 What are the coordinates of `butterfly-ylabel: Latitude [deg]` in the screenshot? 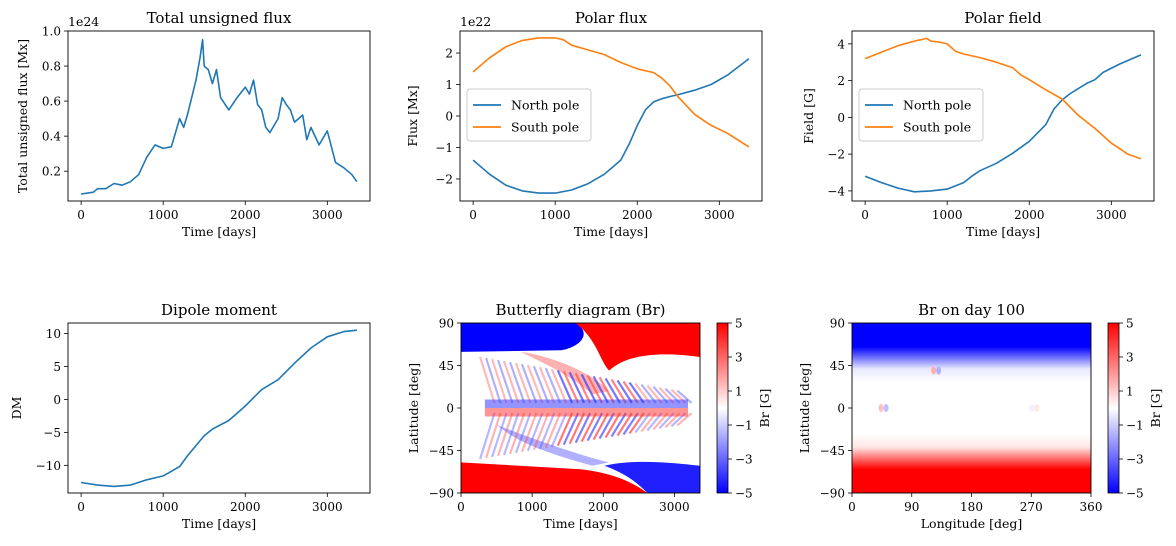 It's located at (413, 408).